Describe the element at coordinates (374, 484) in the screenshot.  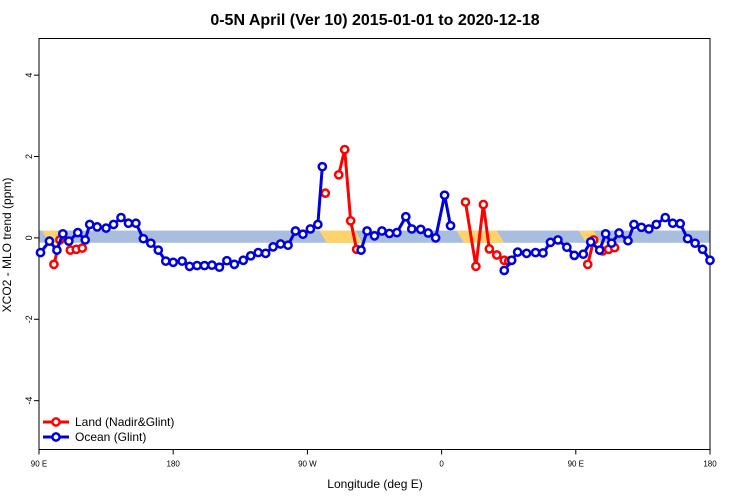
I see `x-axis-label: Longitude (deg E)` at that location.